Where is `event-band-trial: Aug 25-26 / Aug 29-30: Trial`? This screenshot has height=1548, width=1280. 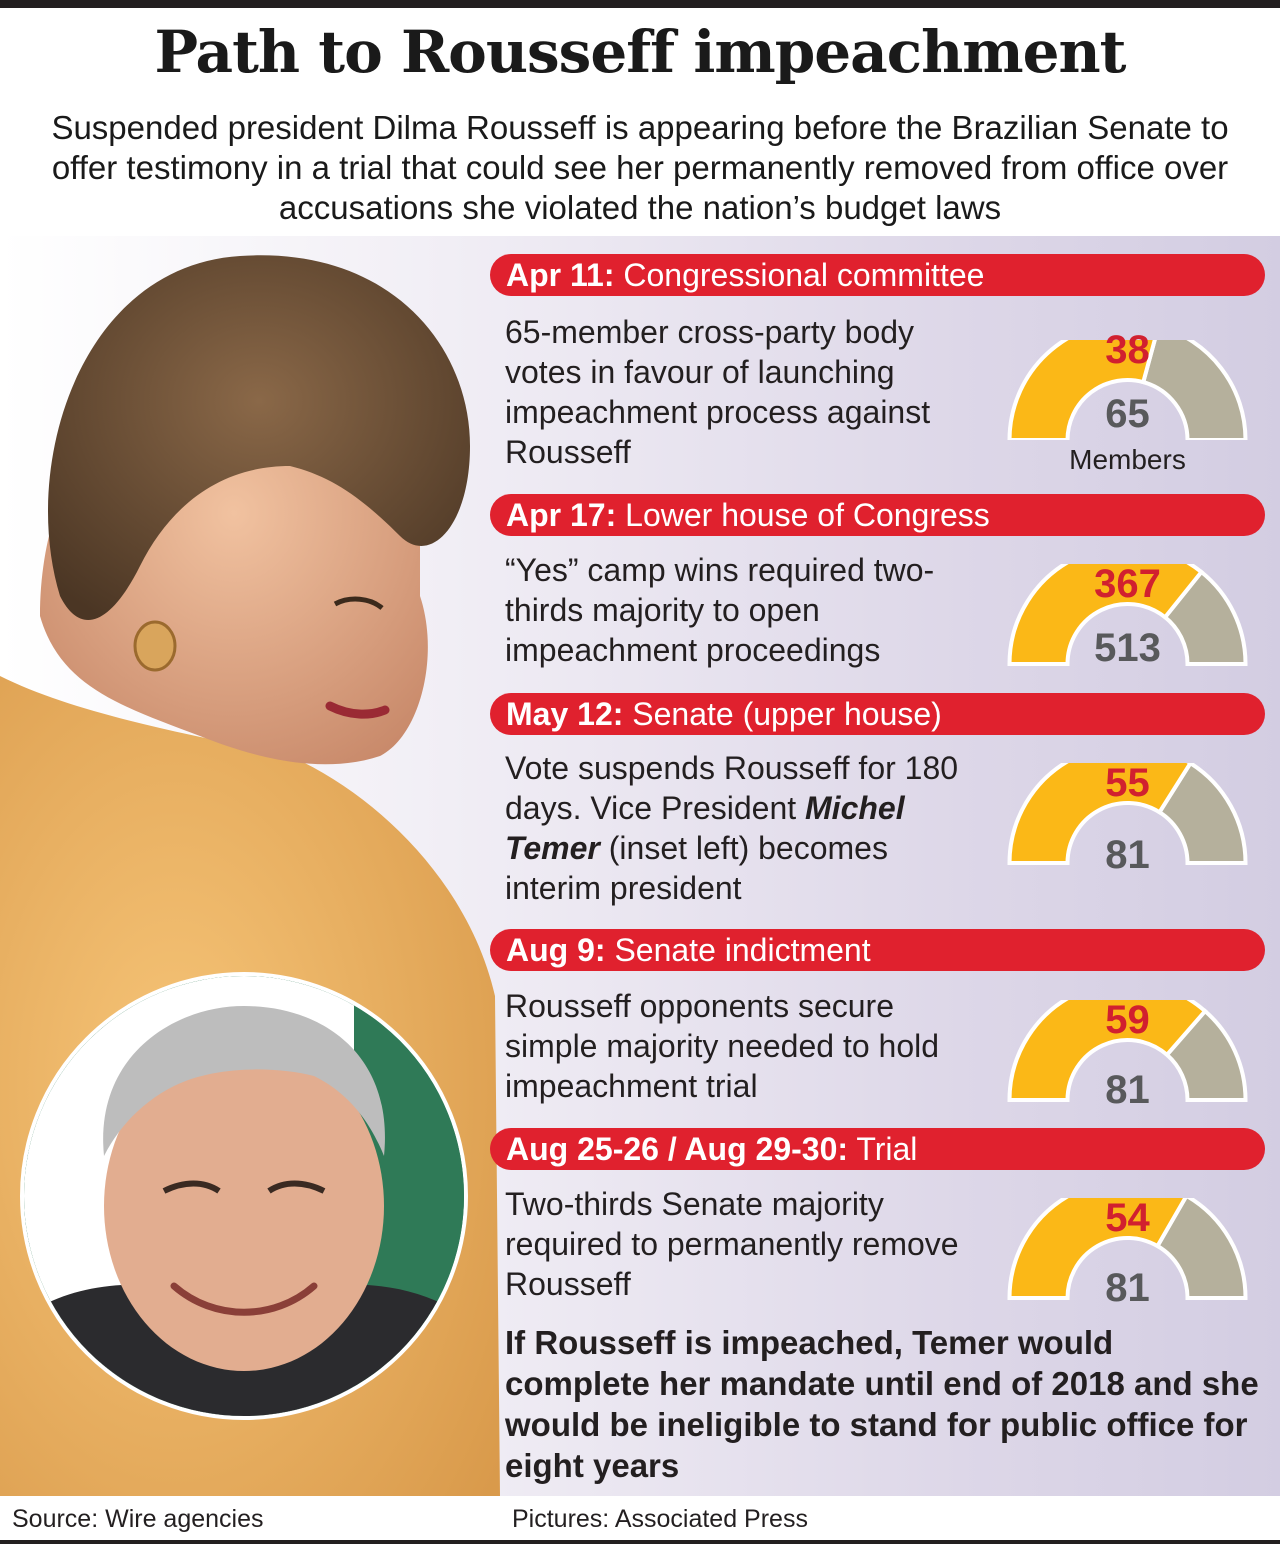 event-band-trial: Aug 25-26 / Aug 29-30: Trial is located at coordinates (877, 1149).